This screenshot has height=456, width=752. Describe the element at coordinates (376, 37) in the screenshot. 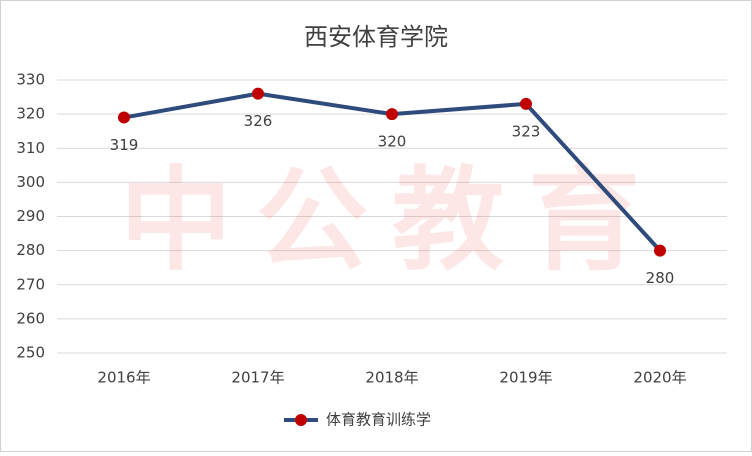

I see `chart-title: 西安体育学院` at that location.